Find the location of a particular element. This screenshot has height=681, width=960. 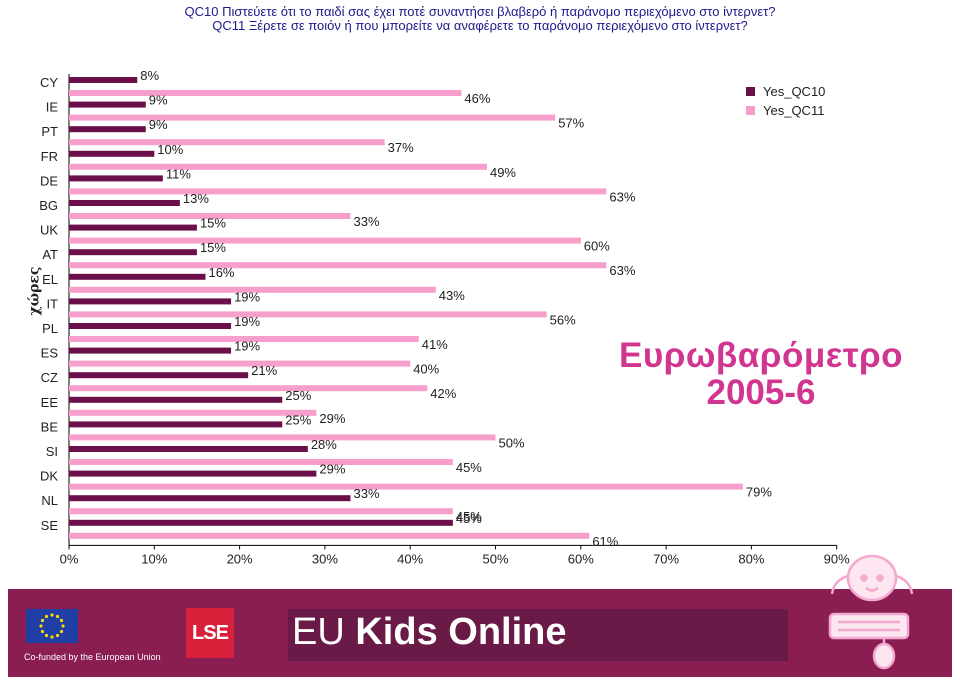

legend-item-qc11: Yes_QC11 is located at coordinates (785, 110).